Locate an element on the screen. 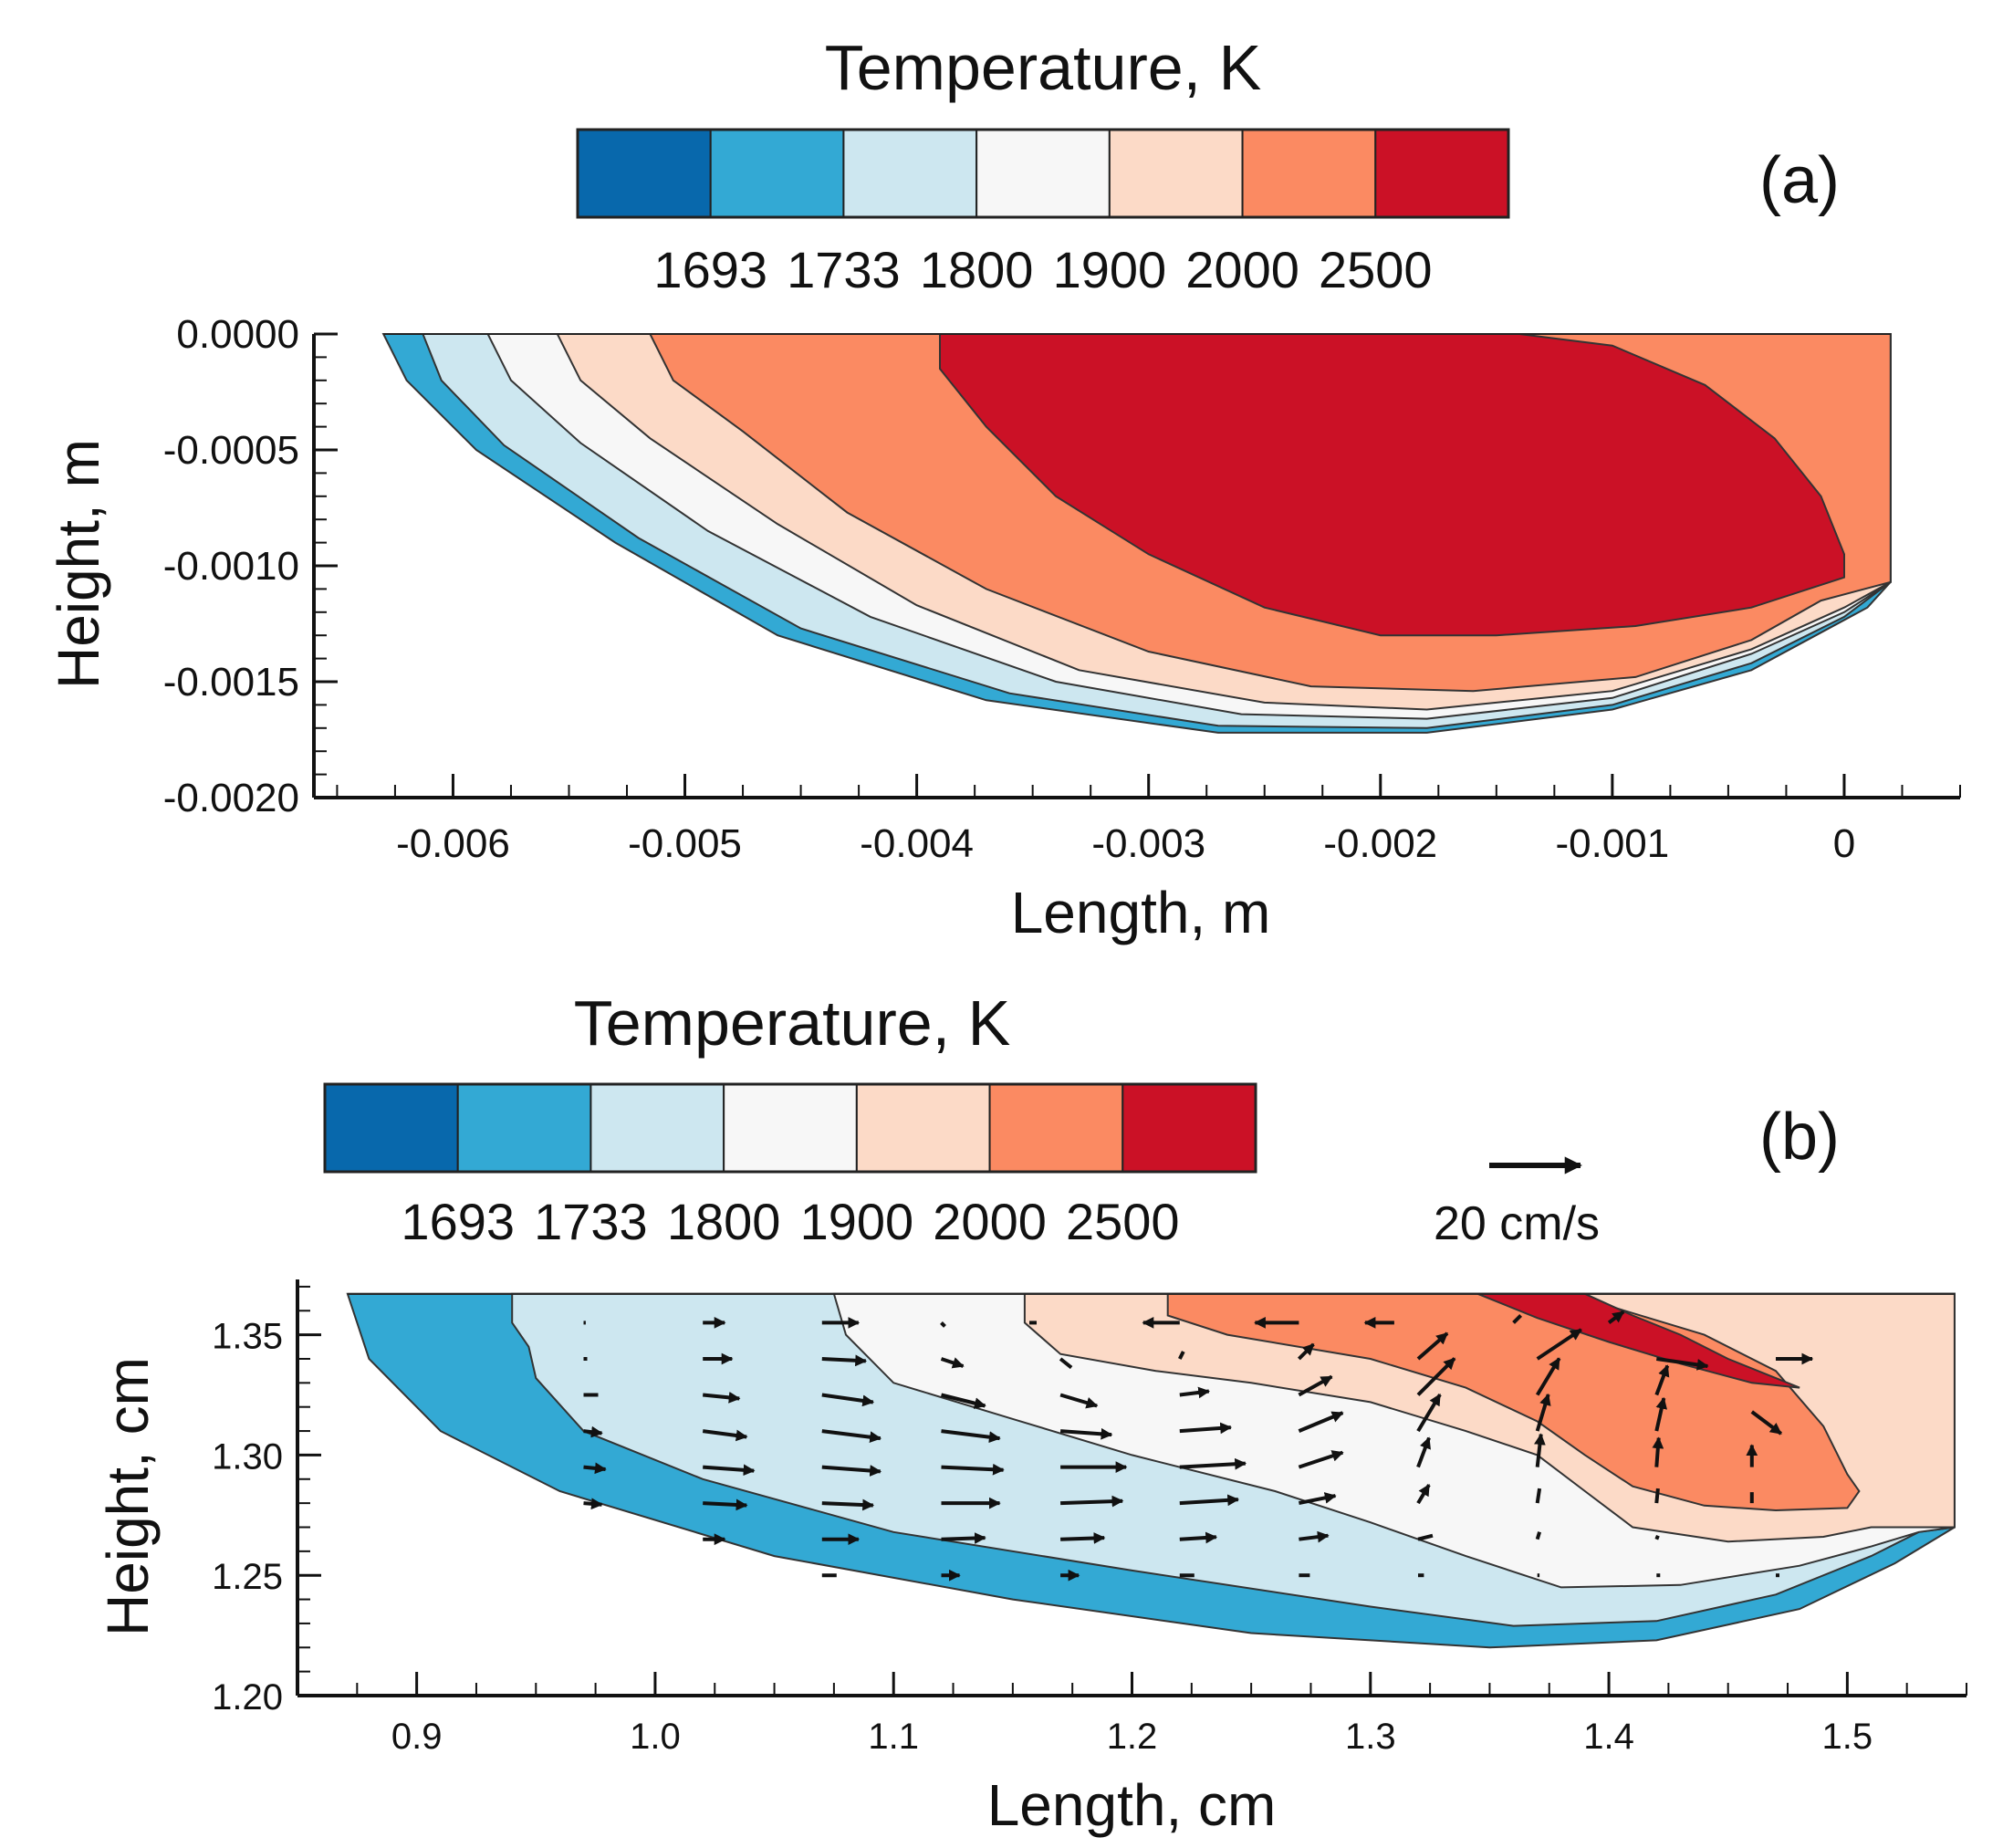 This screenshot has height=1848, width=2003. colorbar-a: 1693 1733 1800 1900 2000 2500 is located at coordinates (1043, 213).